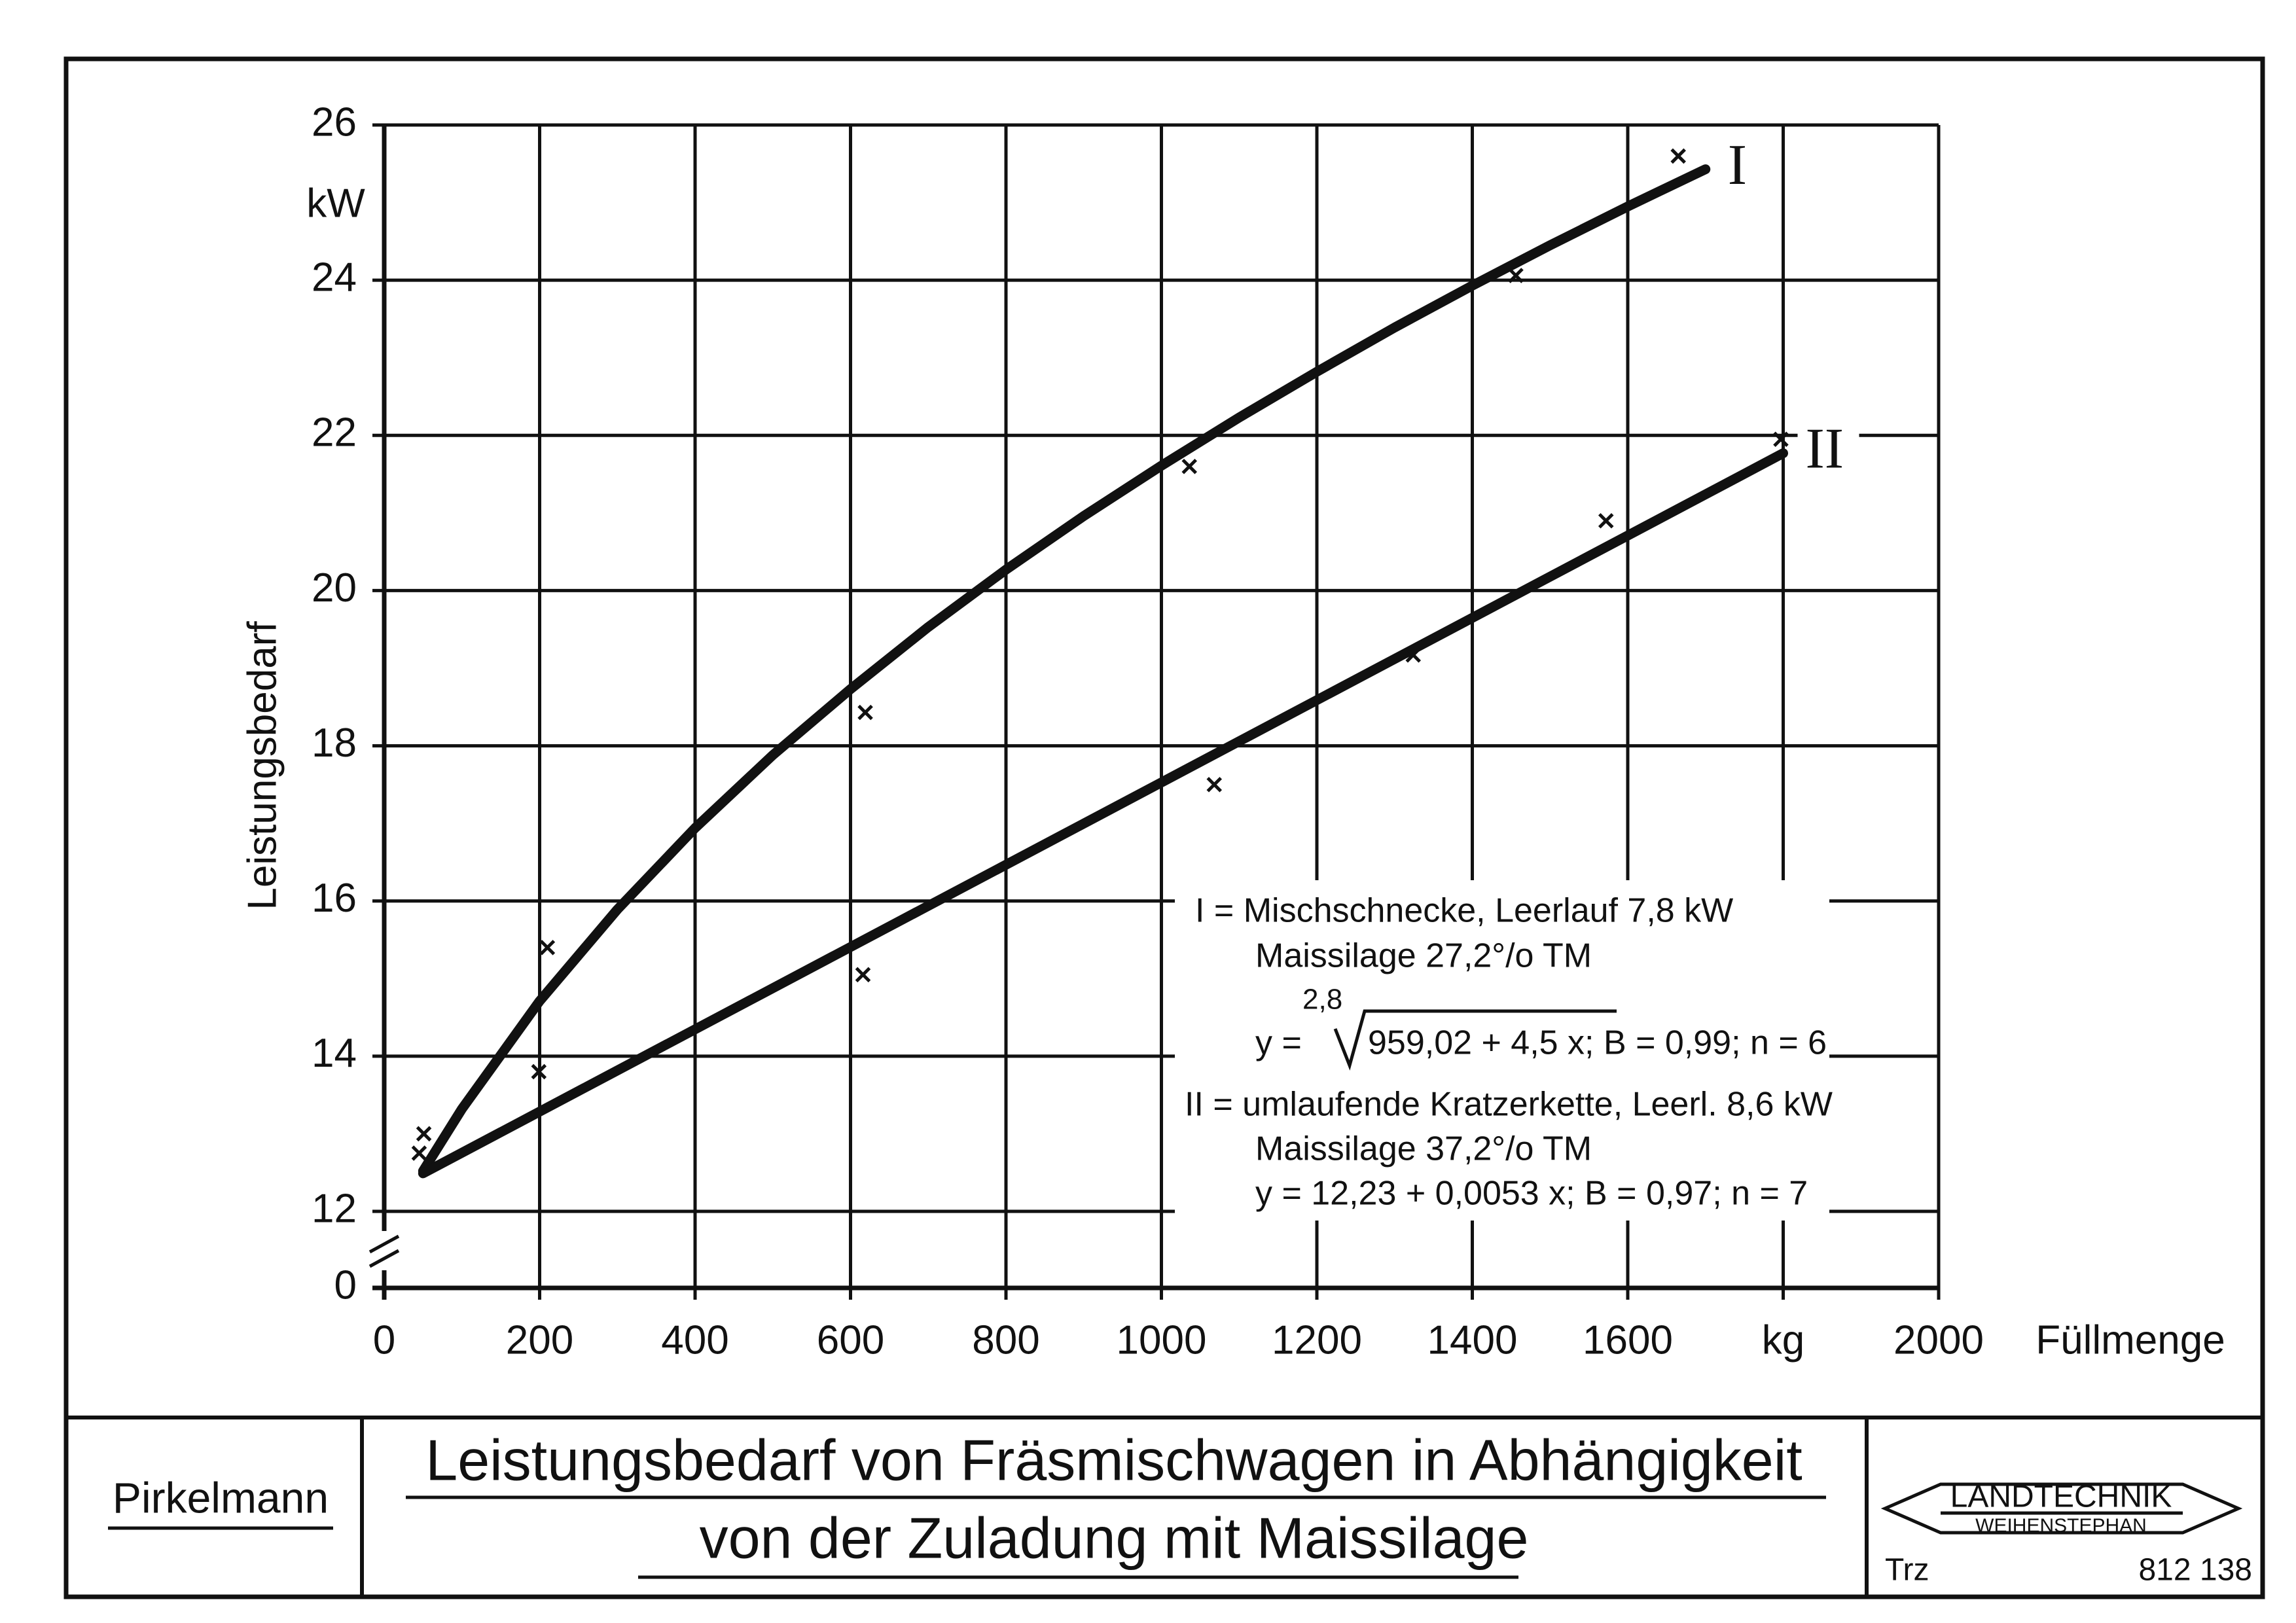 Image resolution: width=2296 pixels, height=1623 pixels. What do you see at coordinates (334, 1053) in the screenshot?
I see `y-tick-label: 14` at bounding box center [334, 1053].